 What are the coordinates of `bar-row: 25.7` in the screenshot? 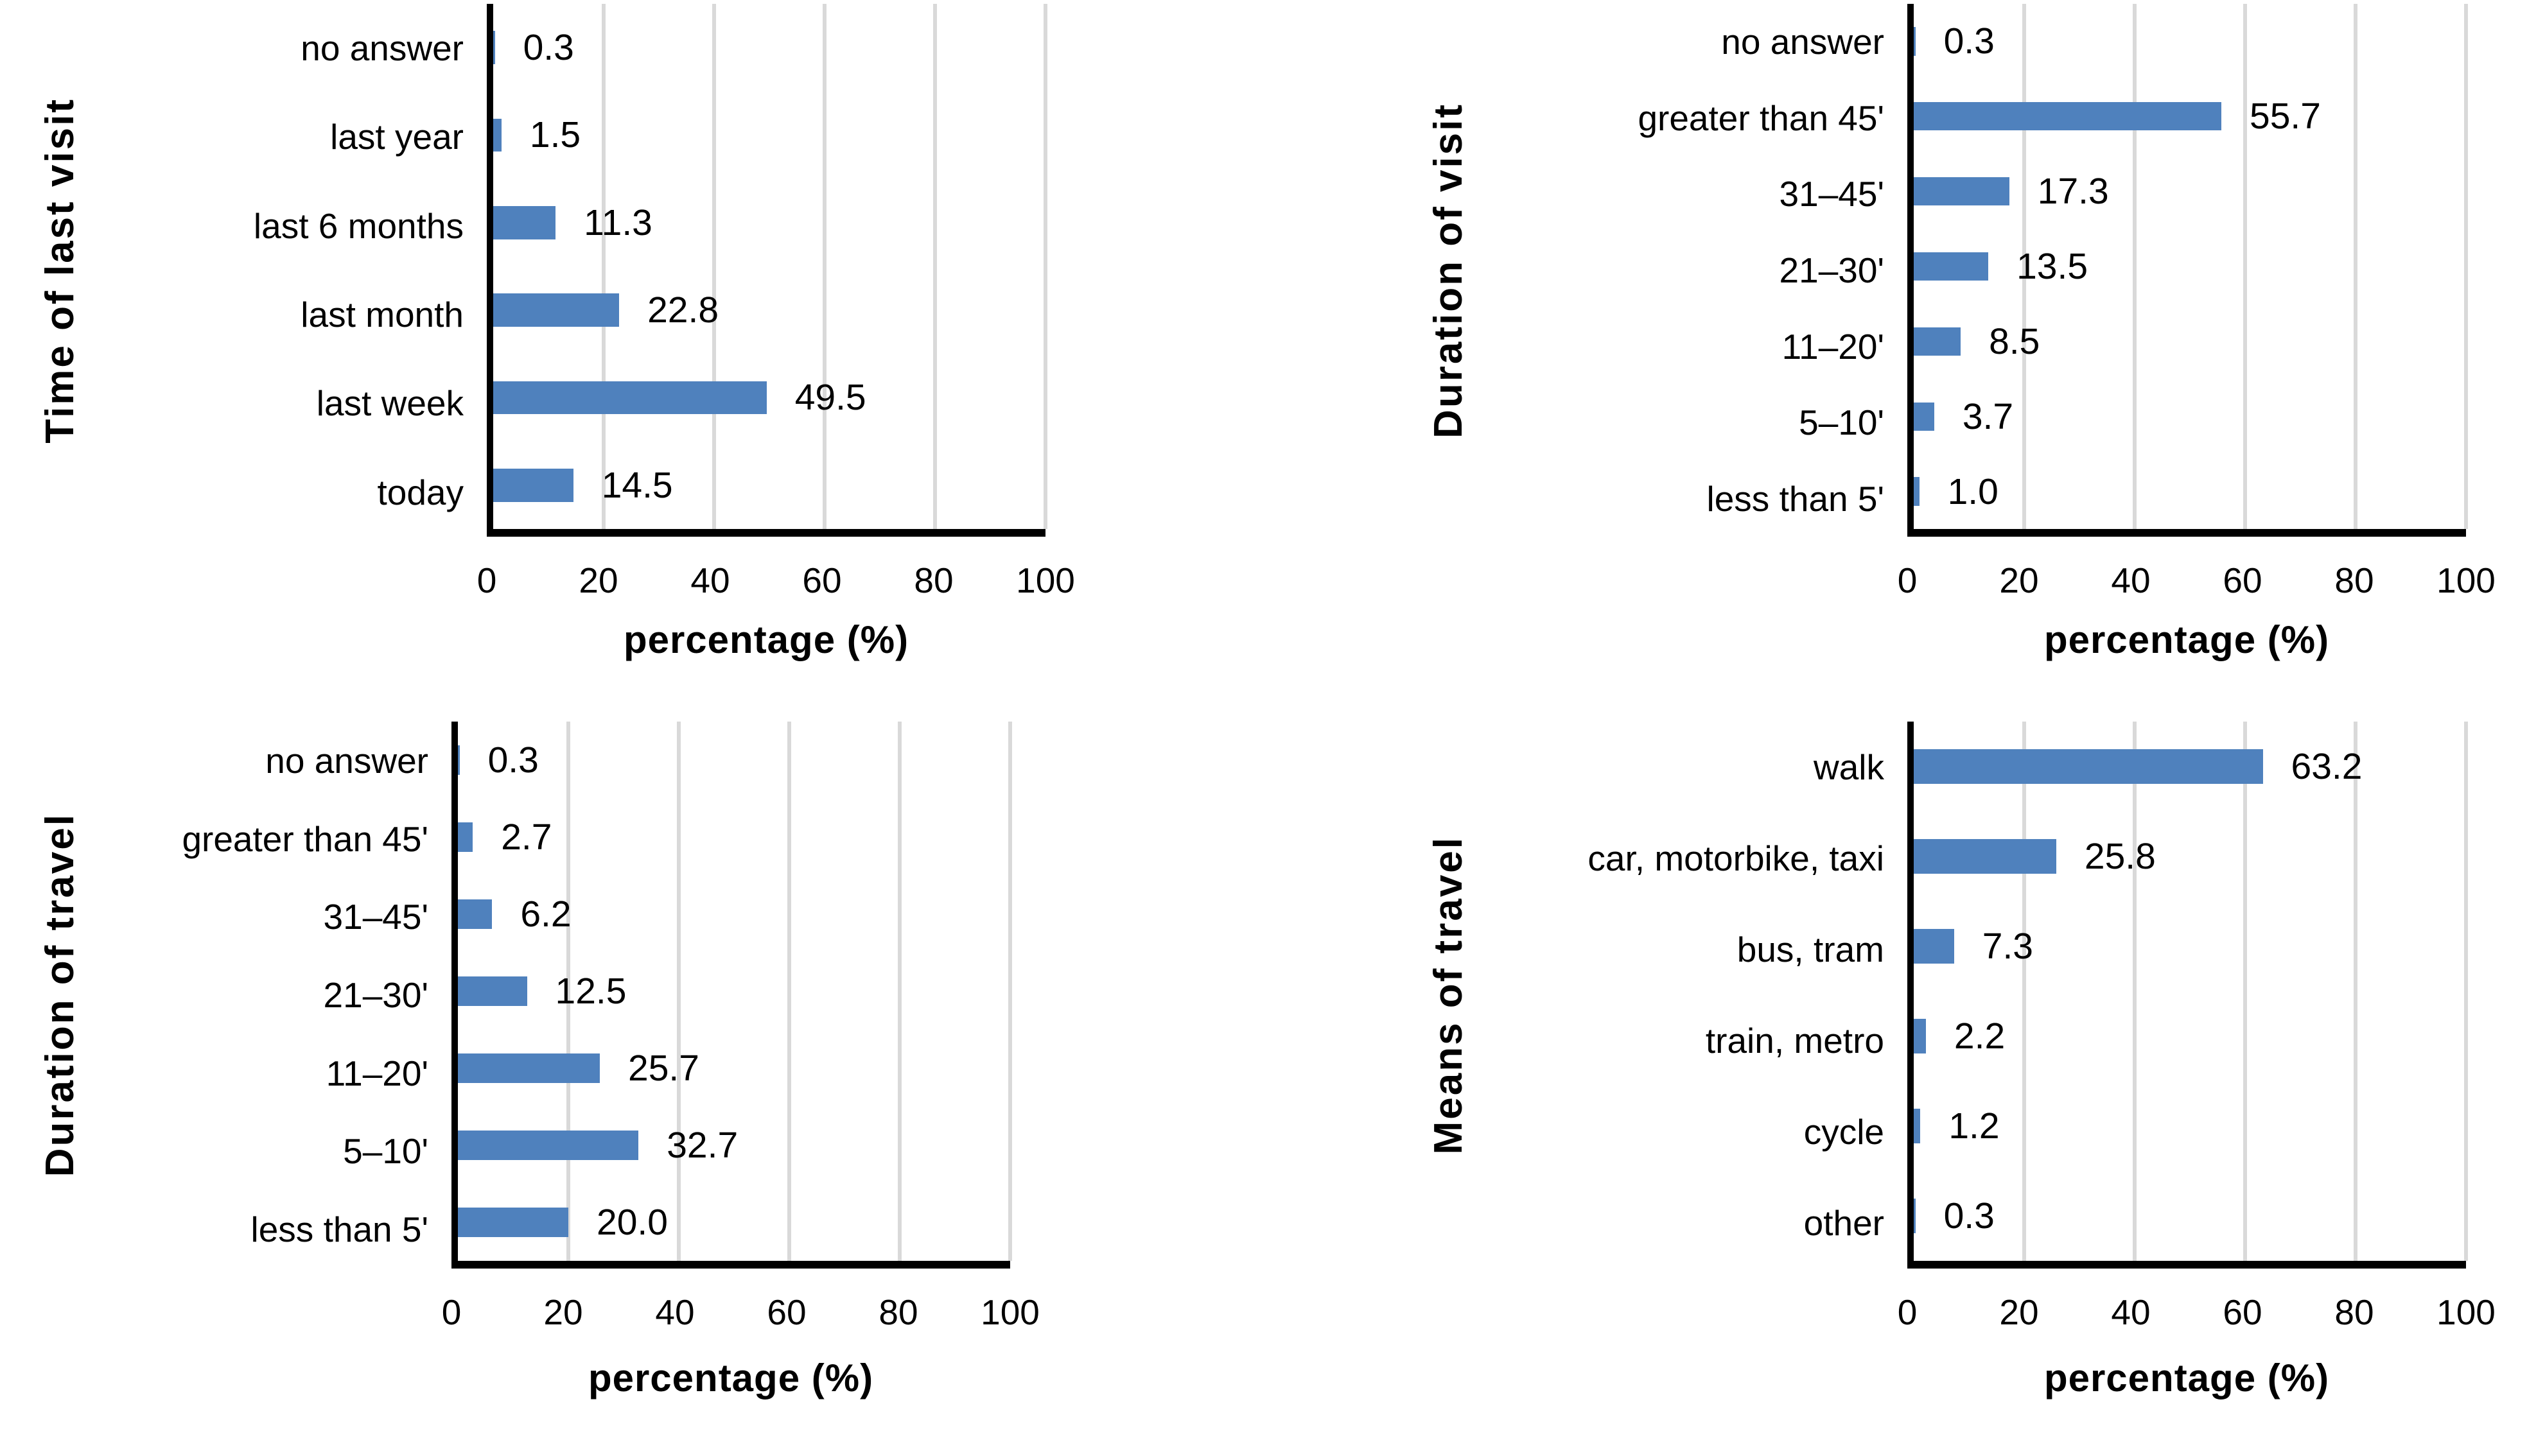 It's located at (734, 1068).